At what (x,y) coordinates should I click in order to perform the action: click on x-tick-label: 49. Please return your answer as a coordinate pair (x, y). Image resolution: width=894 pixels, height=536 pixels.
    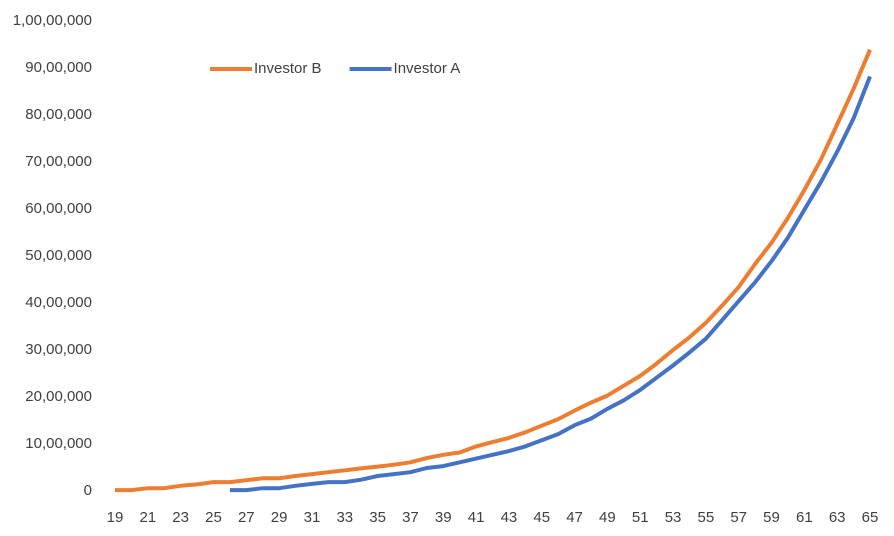
    Looking at the image, I should click on (607, 517).